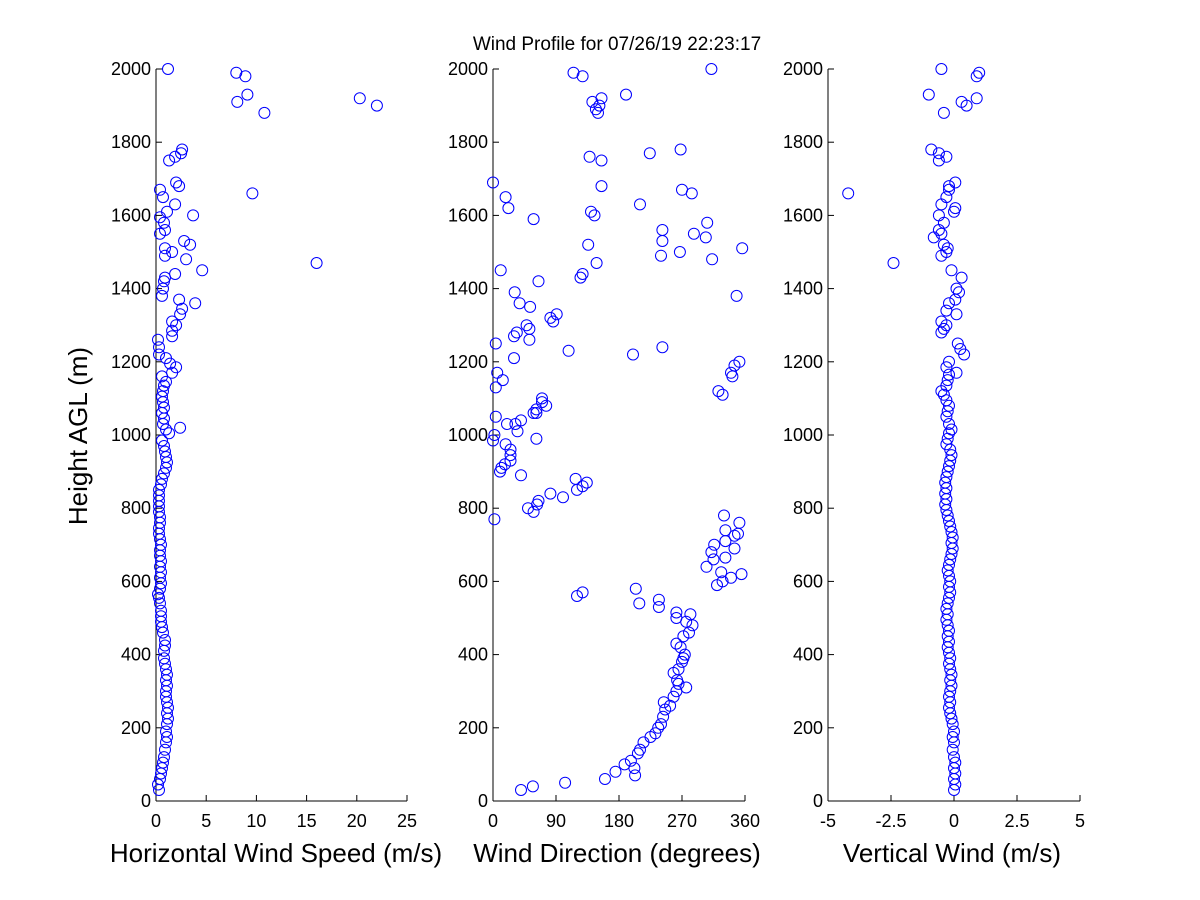 The width and height of the screenshot is (1200, 900). I want to click on y-tick-label: 800, so click(136, 508).